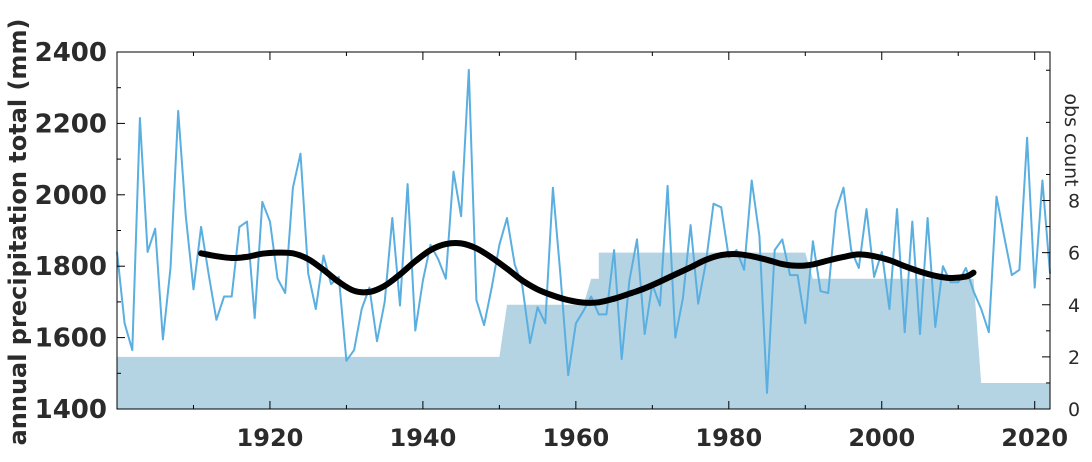  I want to click on x-tick-label: 1920, so click(270, 438).